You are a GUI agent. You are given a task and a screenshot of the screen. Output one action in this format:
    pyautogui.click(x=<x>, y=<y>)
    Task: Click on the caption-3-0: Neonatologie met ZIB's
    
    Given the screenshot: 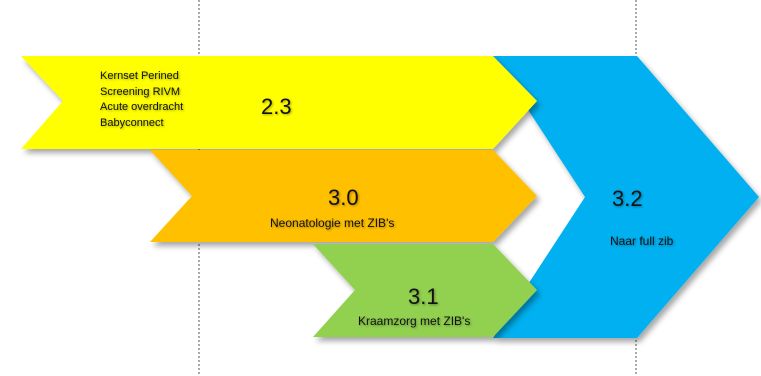 What is the action you would take?
    pyautogui.click(x=332, y=223)
    